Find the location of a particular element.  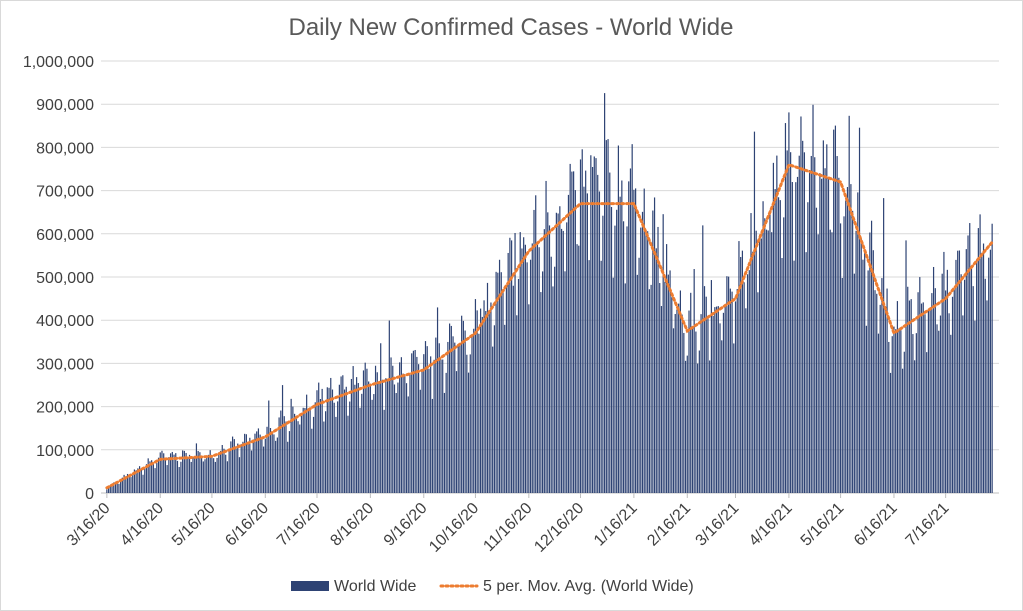

x-tick-label: 1/16/21 is located at coordinates (616, 525).